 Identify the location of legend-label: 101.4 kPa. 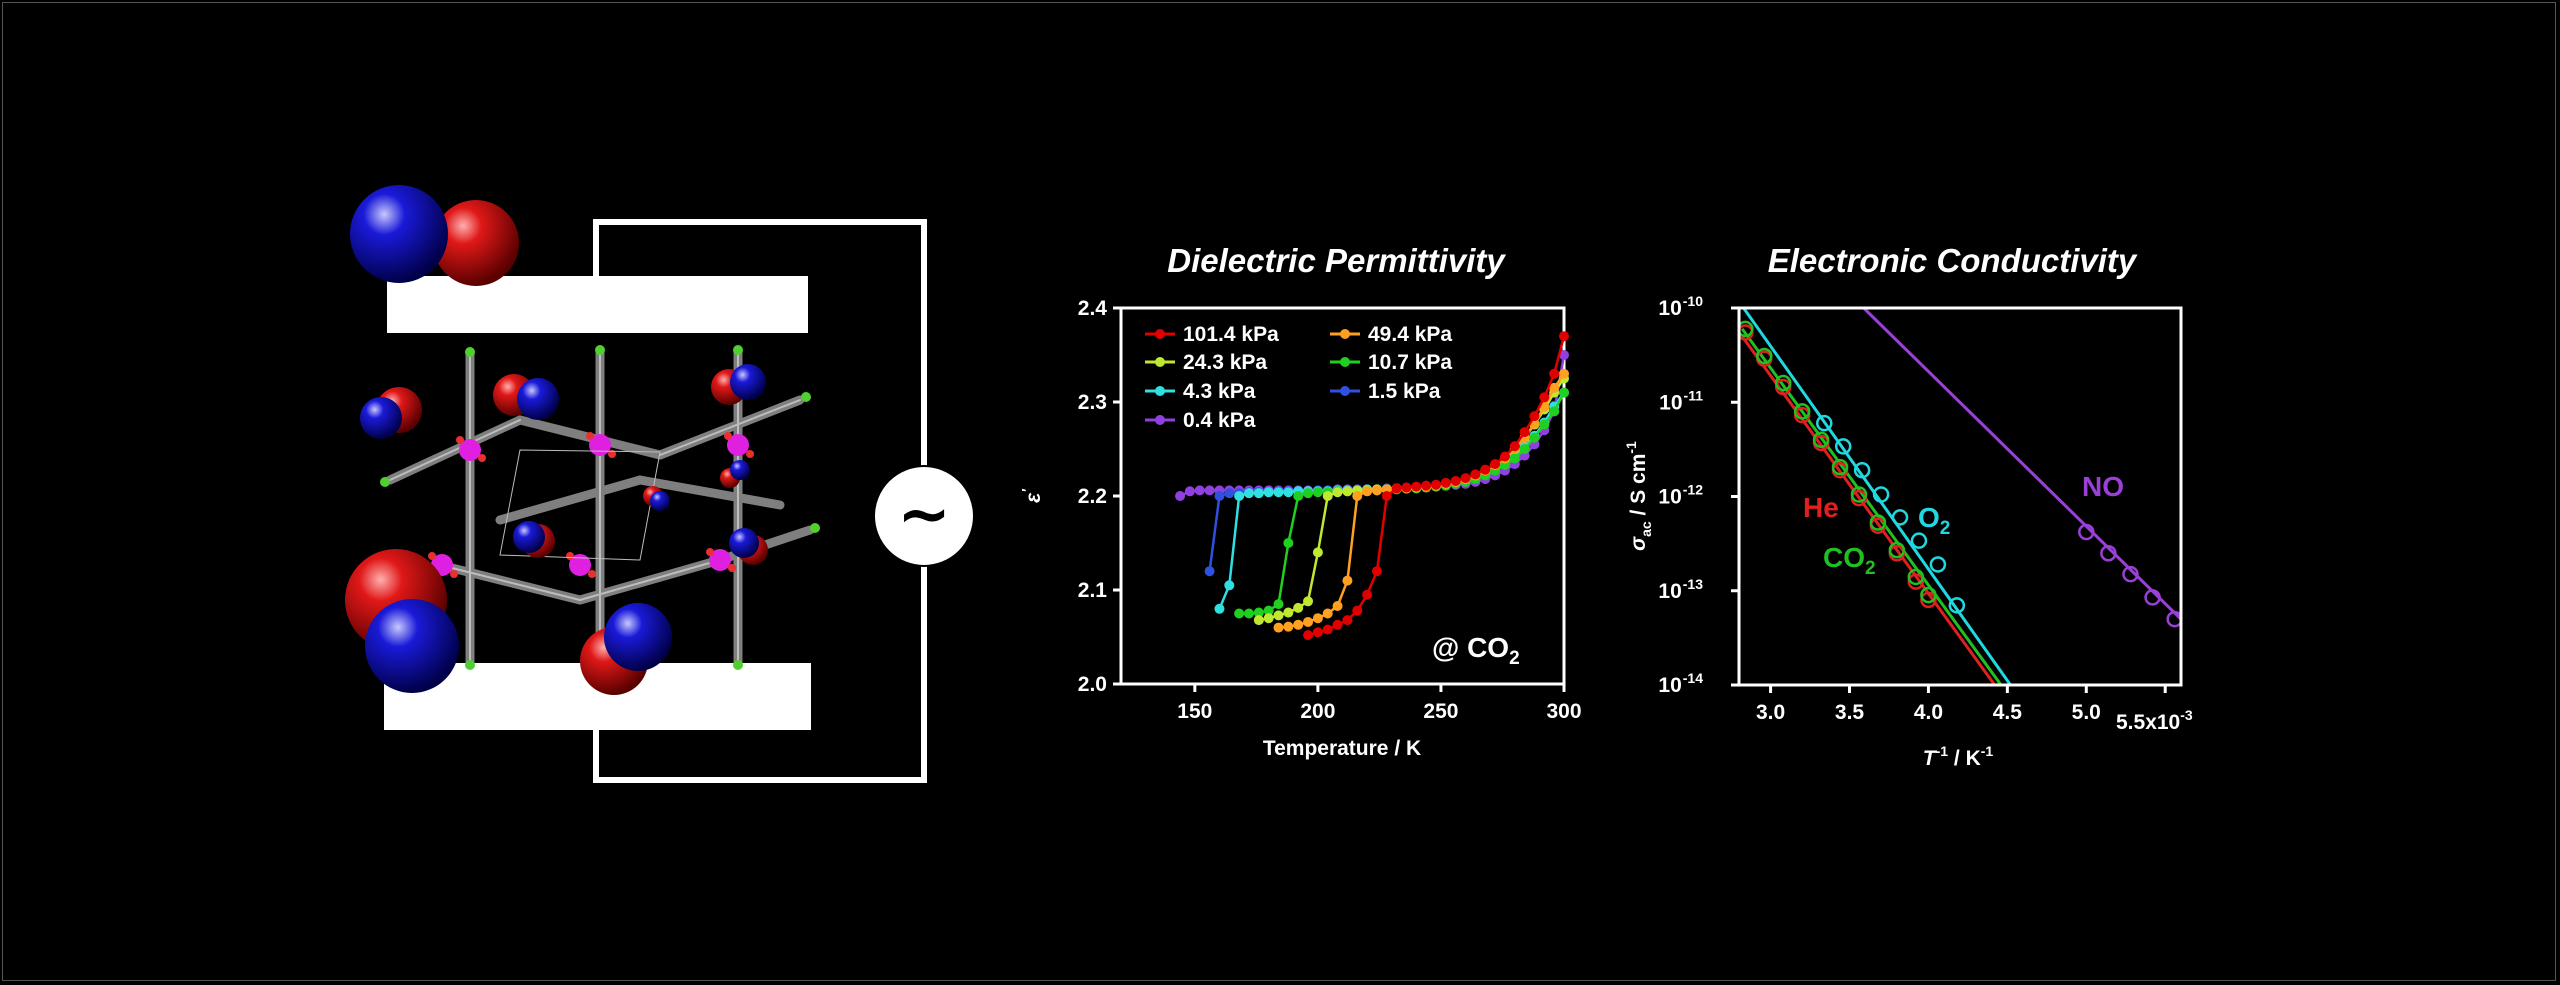
(1231, 334).